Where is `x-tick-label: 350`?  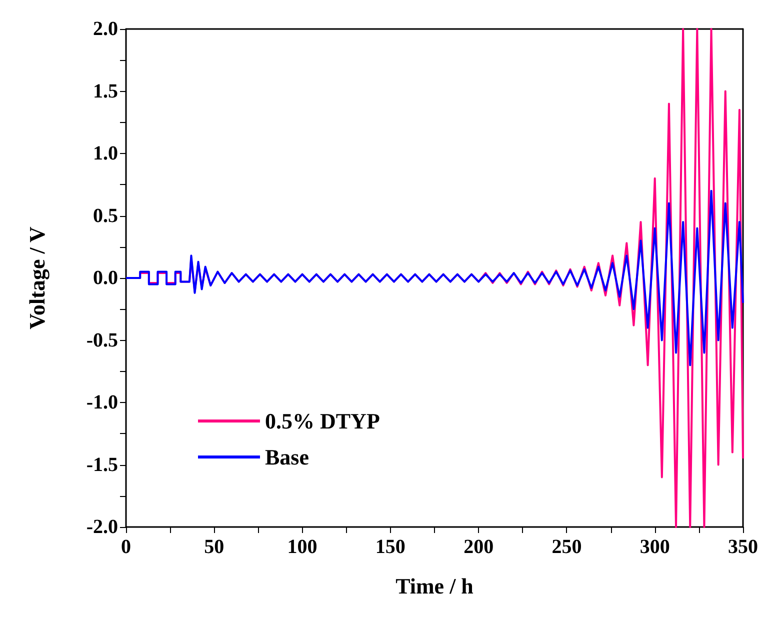
x-tick-label: 350 is located at coordinates (743, 547).